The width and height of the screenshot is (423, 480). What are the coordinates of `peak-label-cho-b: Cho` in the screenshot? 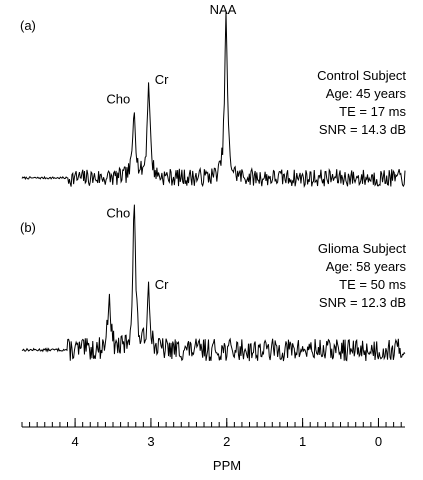 It's located at (118, 213).